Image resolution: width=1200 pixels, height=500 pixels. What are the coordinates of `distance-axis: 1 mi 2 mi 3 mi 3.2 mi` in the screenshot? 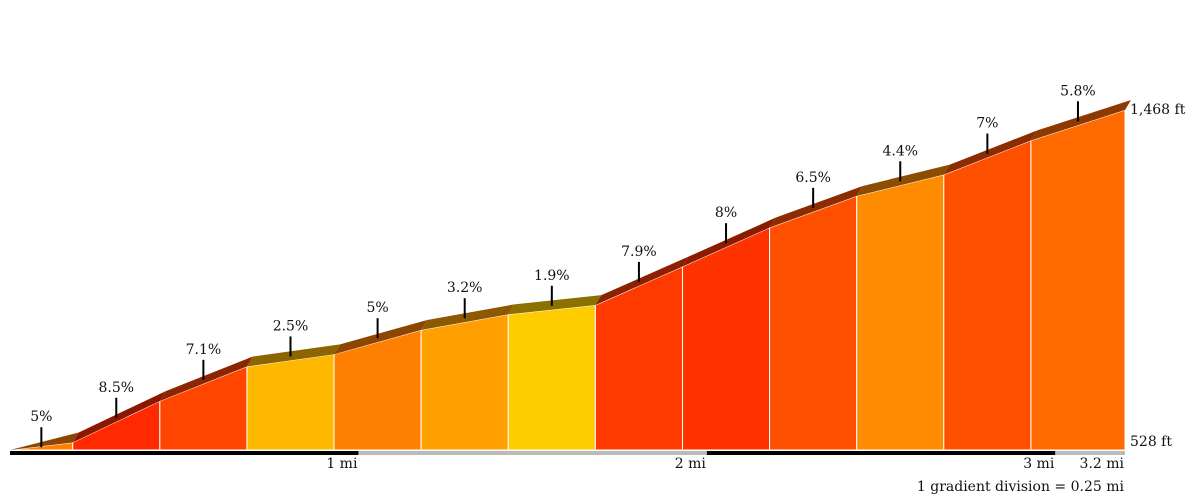 It's located at (567, 461).